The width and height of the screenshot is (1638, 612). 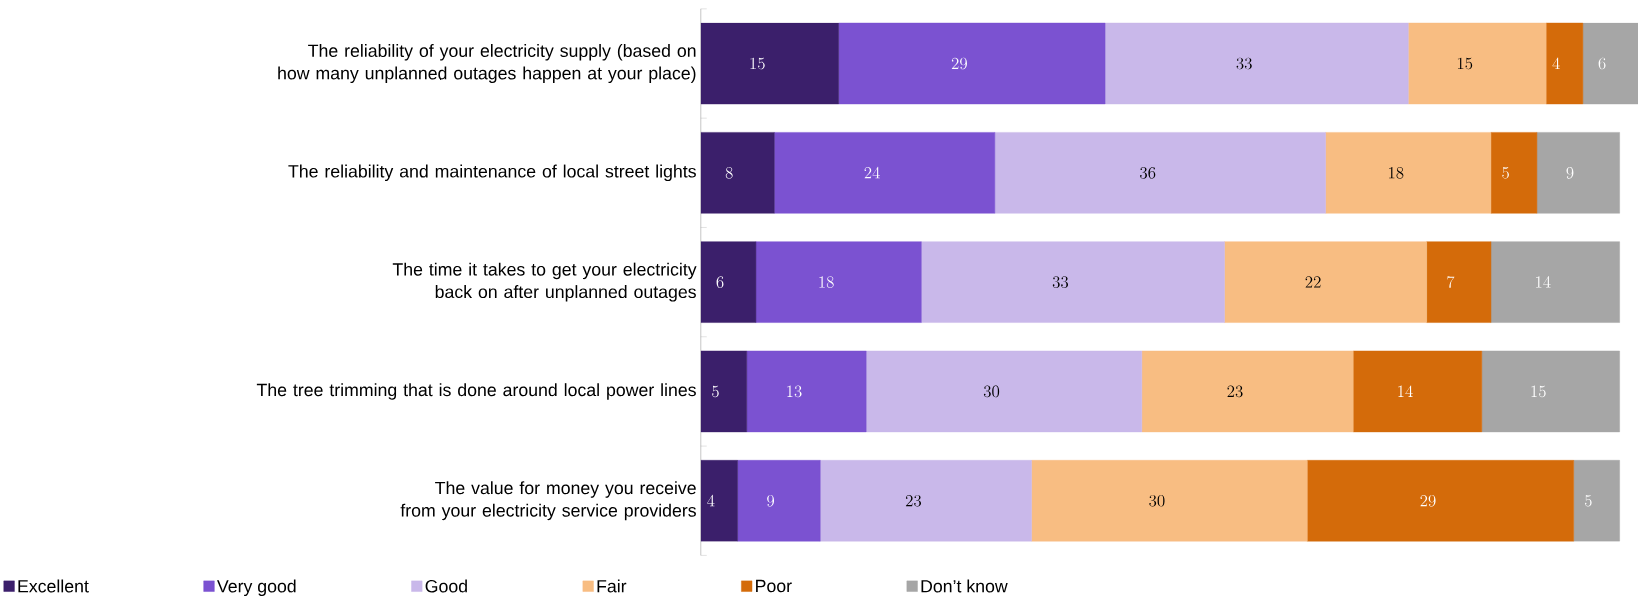 I want to click on data-label: 13, so click(x=794, y=391).